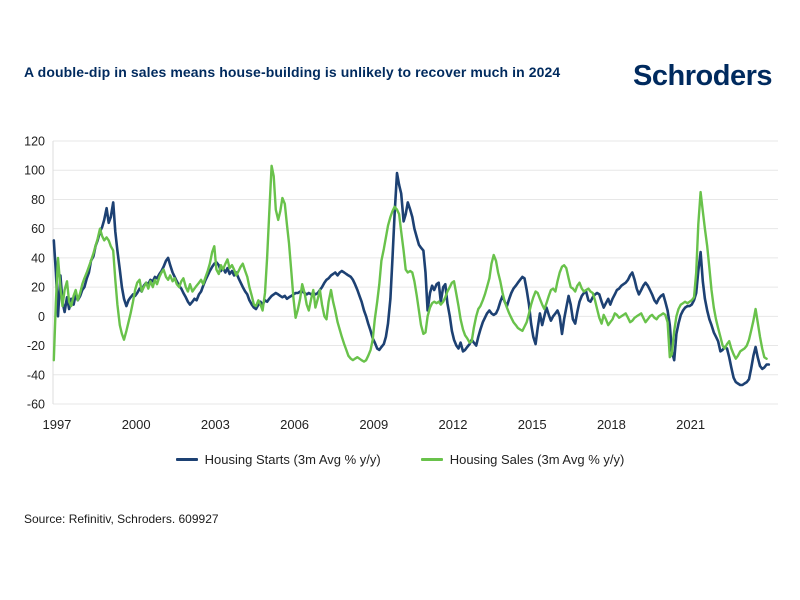 The image size is (800, 600). Describe the element at coordinates (215, 424) in the screenshot. I see `x-tick-label: 2003` at that location.